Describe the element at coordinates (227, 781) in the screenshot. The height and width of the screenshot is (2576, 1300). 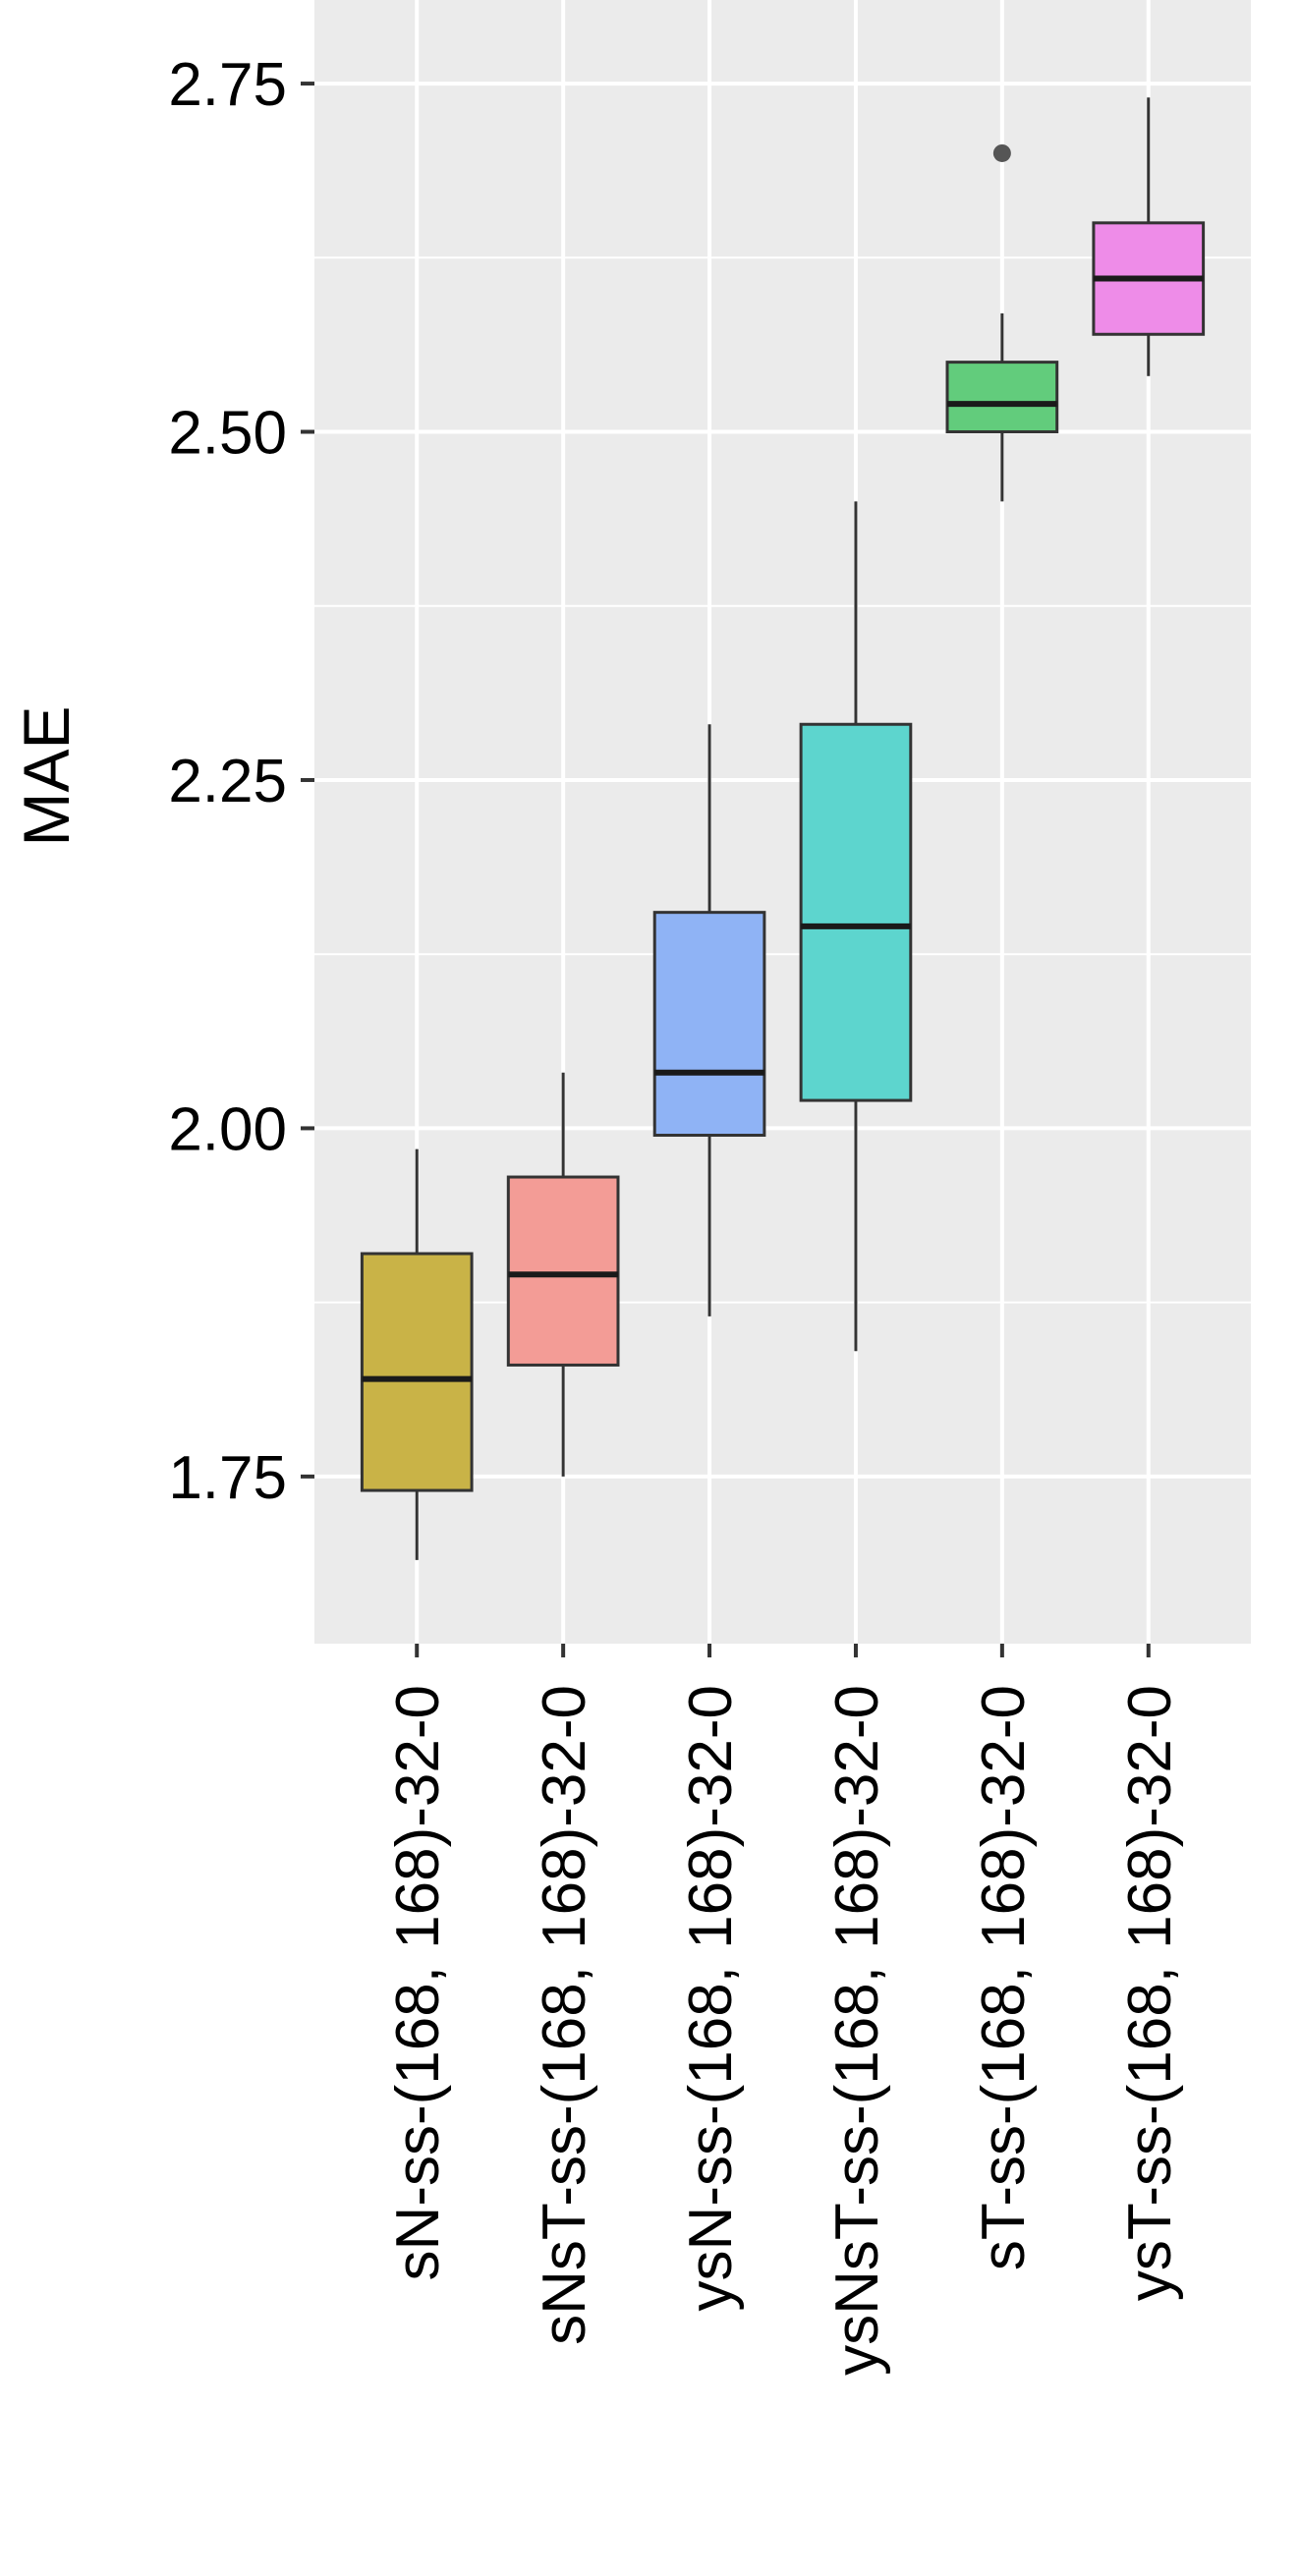
I see `y-tick-label: 2.25` at that location.